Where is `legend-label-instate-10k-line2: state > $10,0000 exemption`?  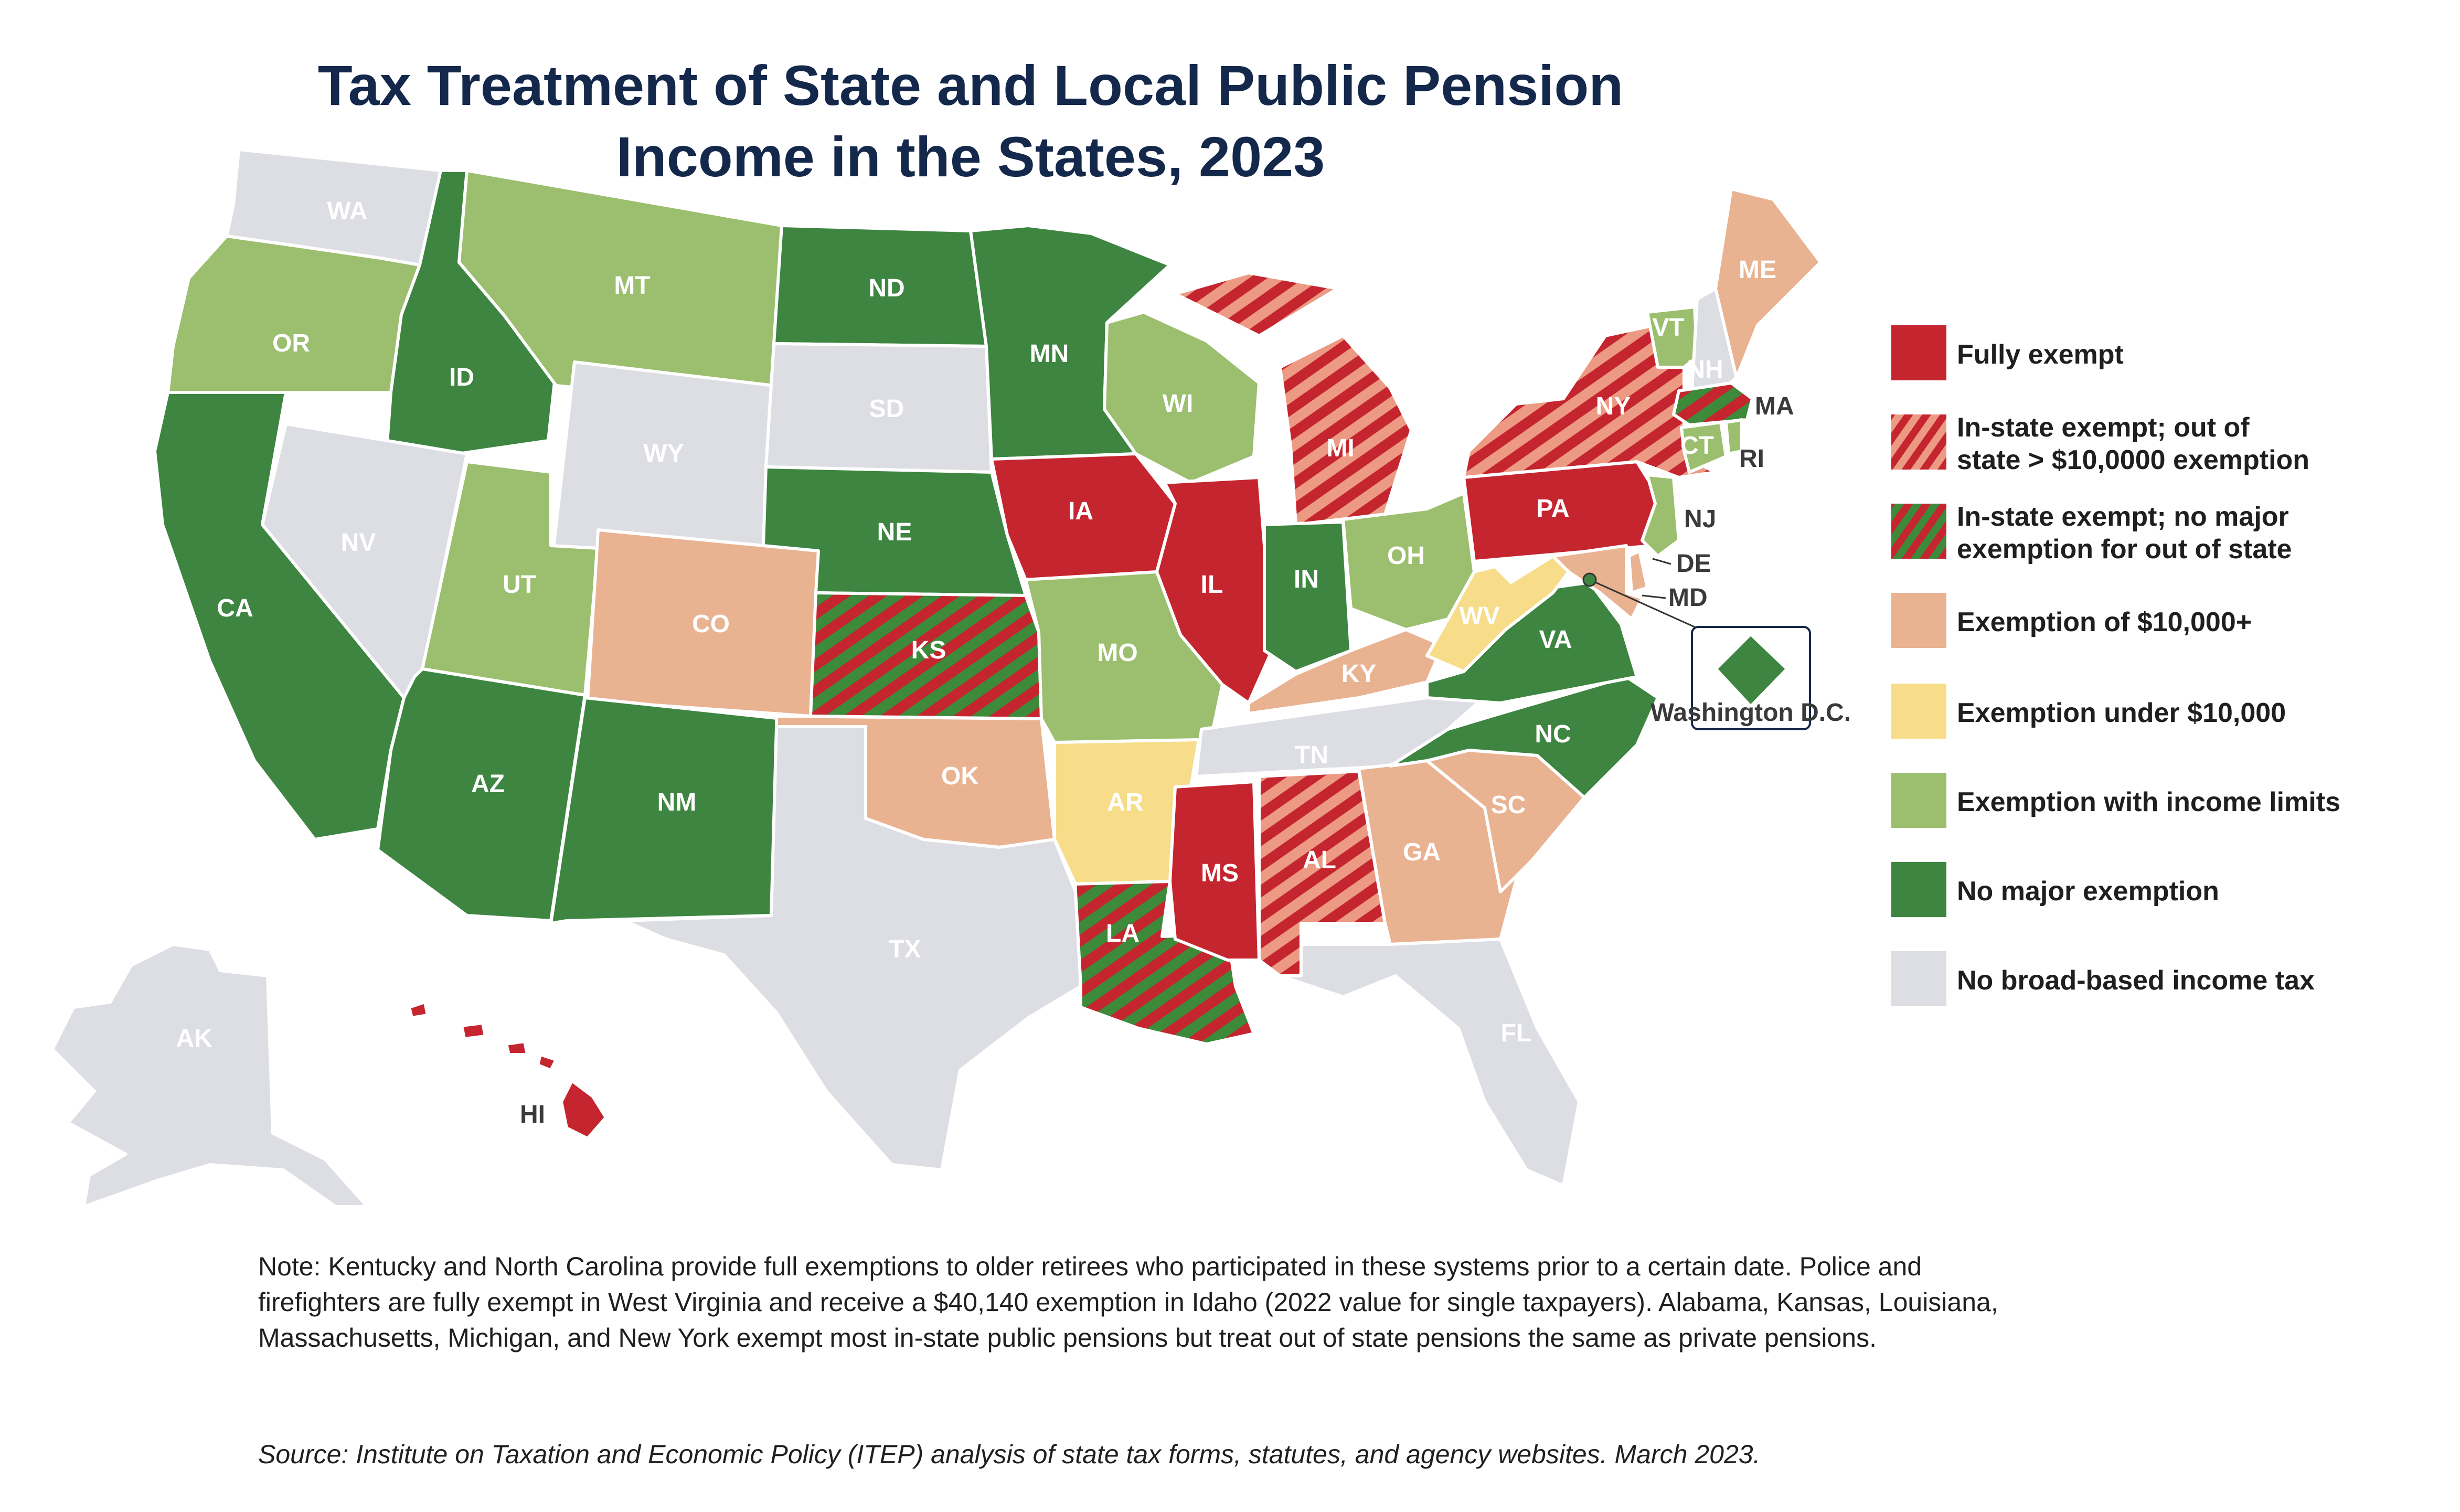 legend-label-instate-10k-line2: state > $10,0000 exemption is located at coordinates (2133, 460).